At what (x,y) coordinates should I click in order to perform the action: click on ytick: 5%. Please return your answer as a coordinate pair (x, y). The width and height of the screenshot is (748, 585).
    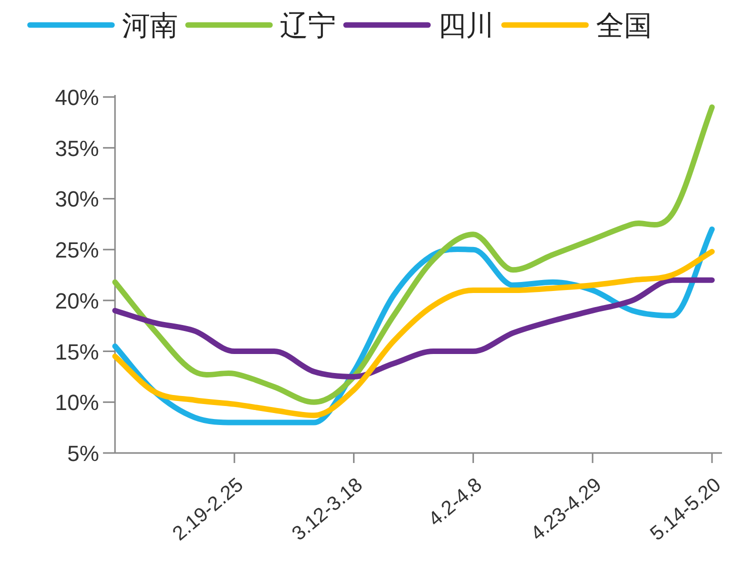
    Looking at the image, I should click on (83, 453).